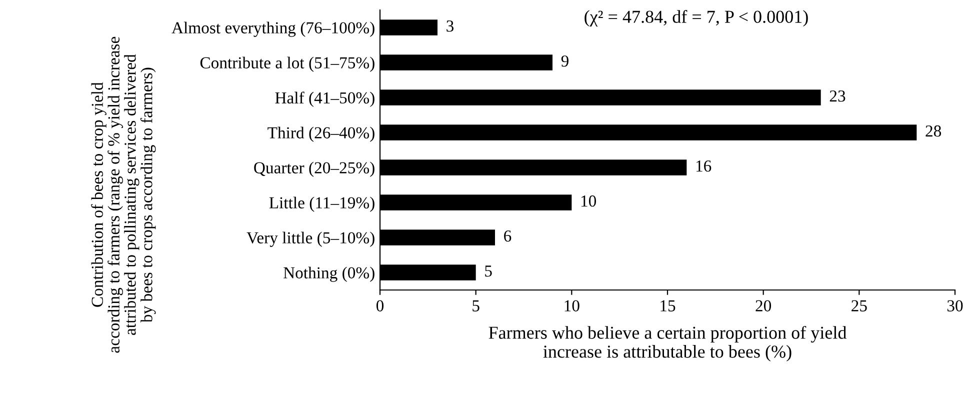 The height and width of the screenshot is (406, 968). Describe the element at coordinates (287, 64) in the screenshot. I see `y-tick-label: Contribute a lot (51–75%)` at that location.